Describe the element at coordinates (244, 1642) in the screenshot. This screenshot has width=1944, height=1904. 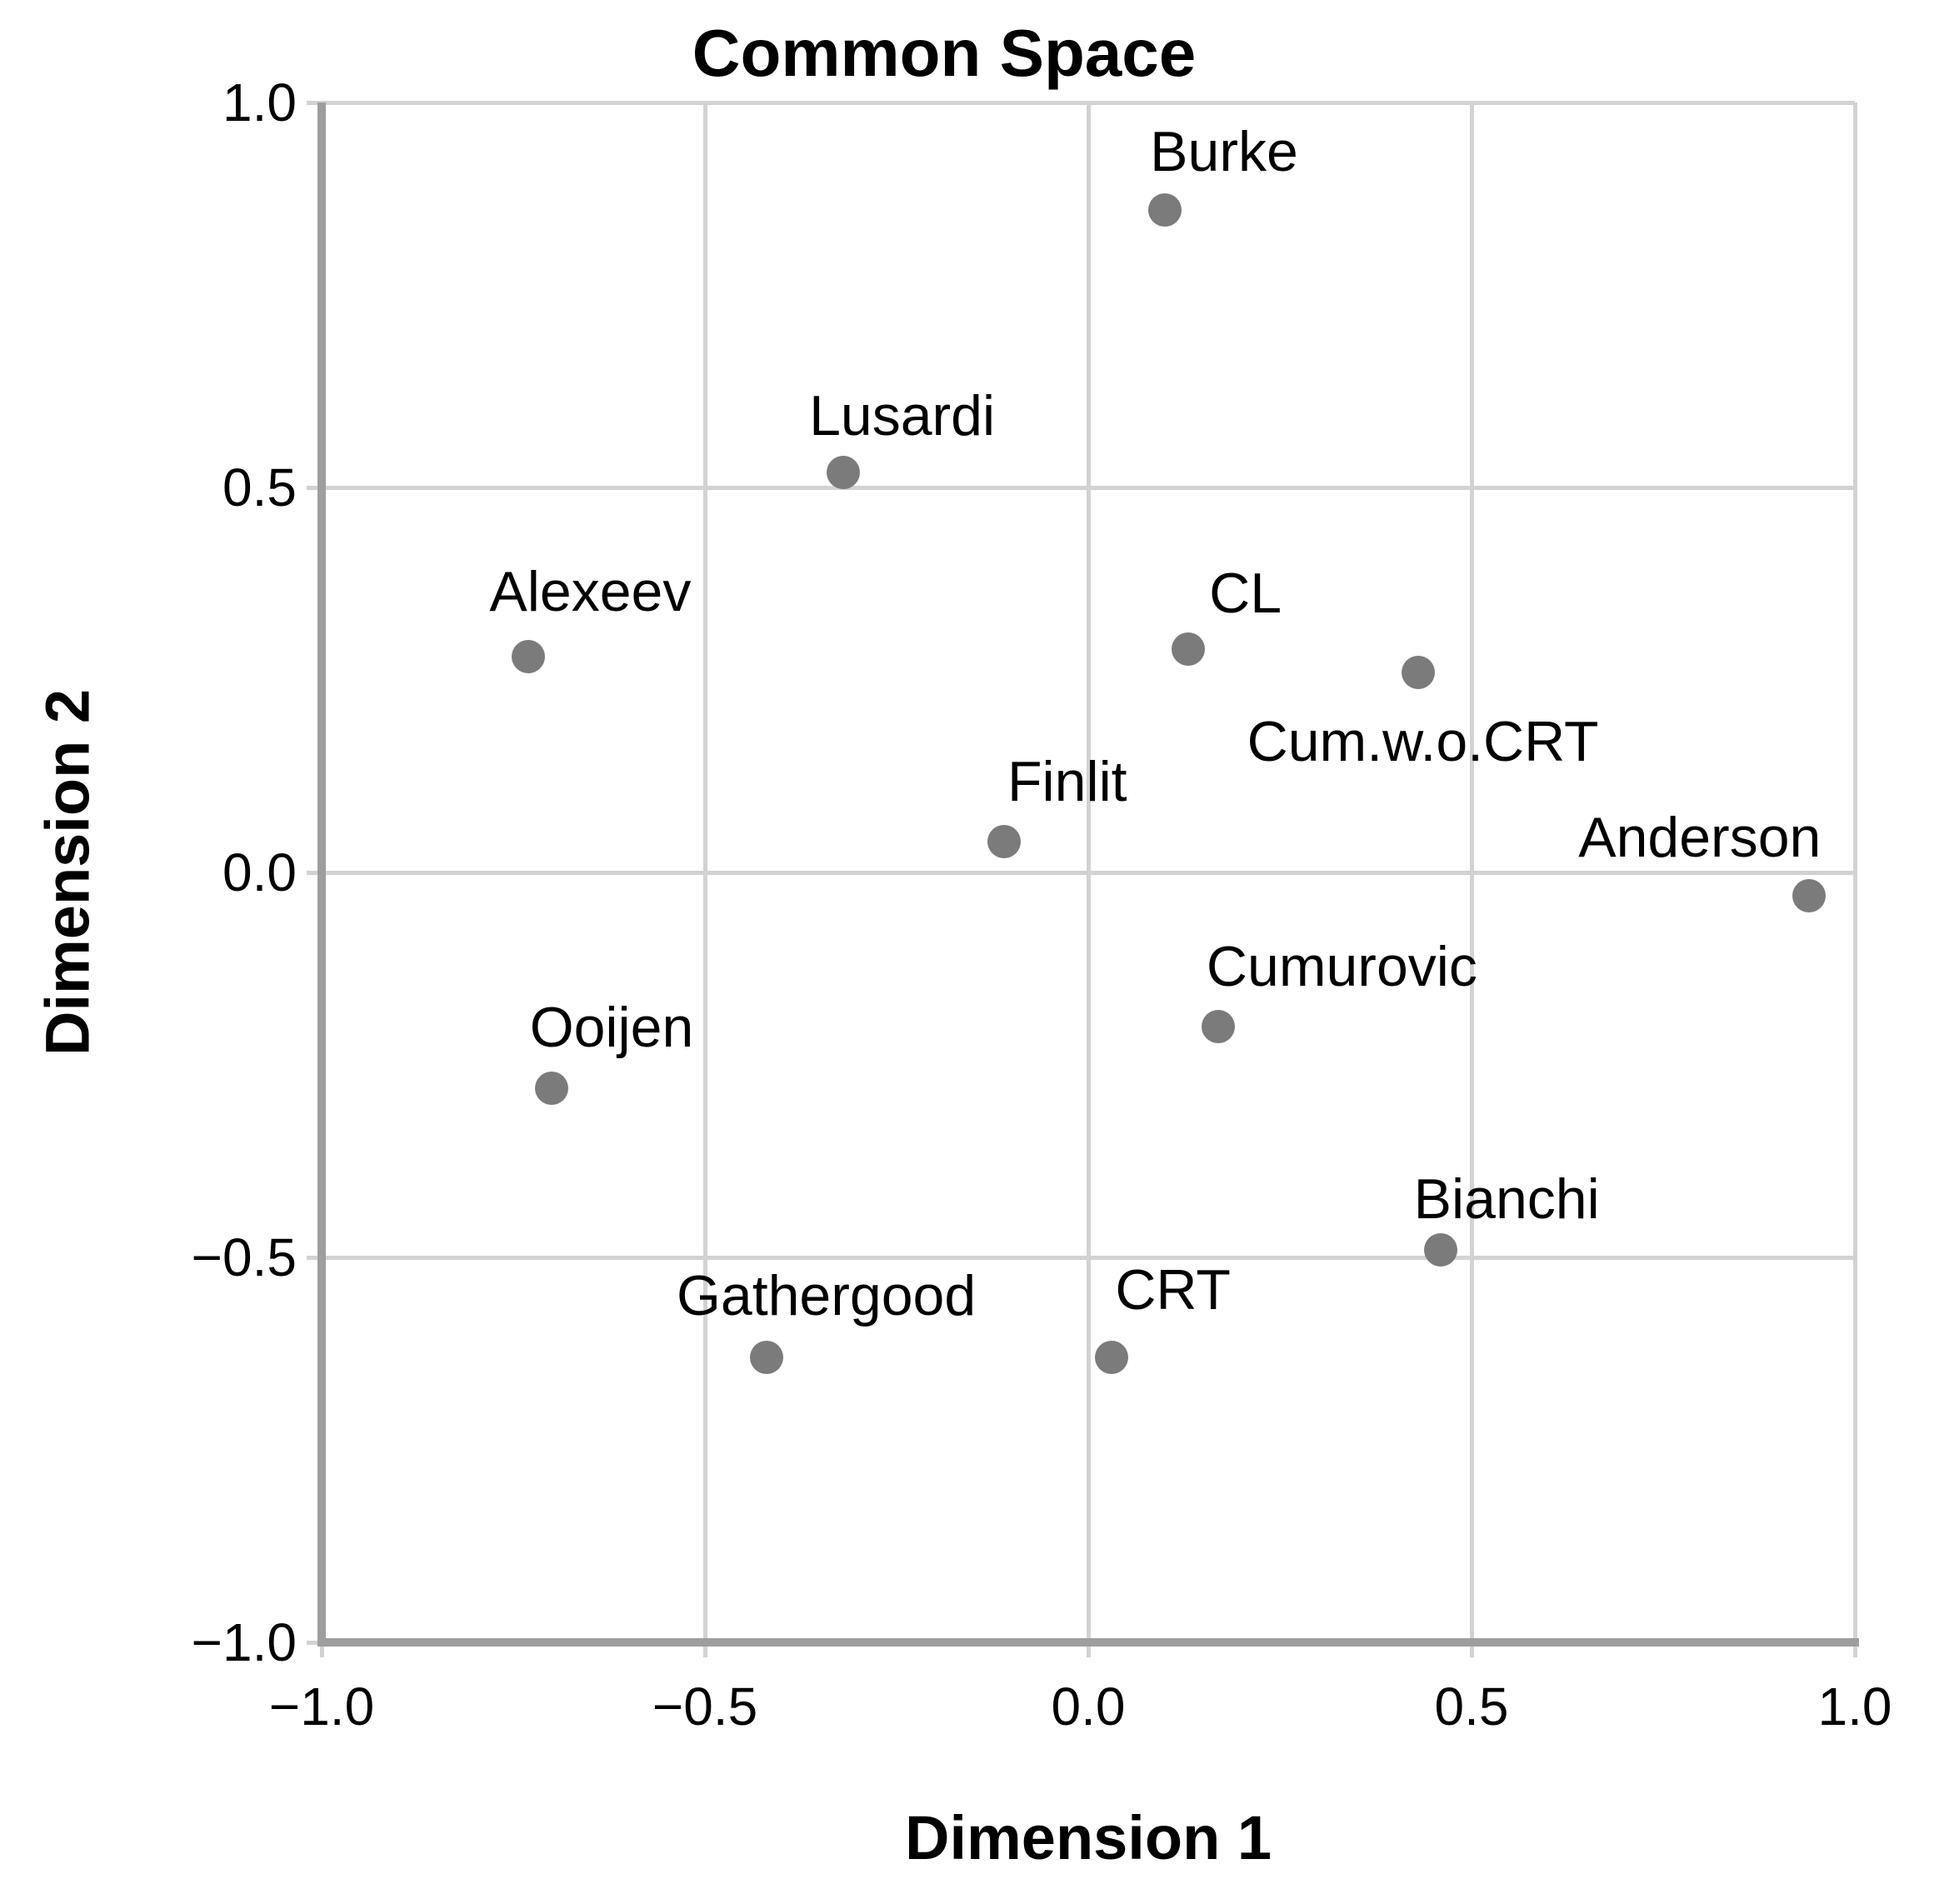
I see `y-tick-label: −1.0` at that location.